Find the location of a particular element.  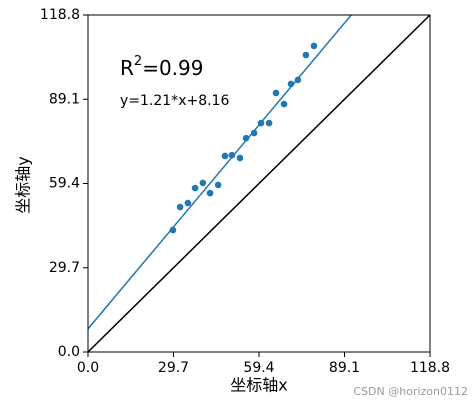

y-tick-label: 0.0 is located at coordinates (69, 352).